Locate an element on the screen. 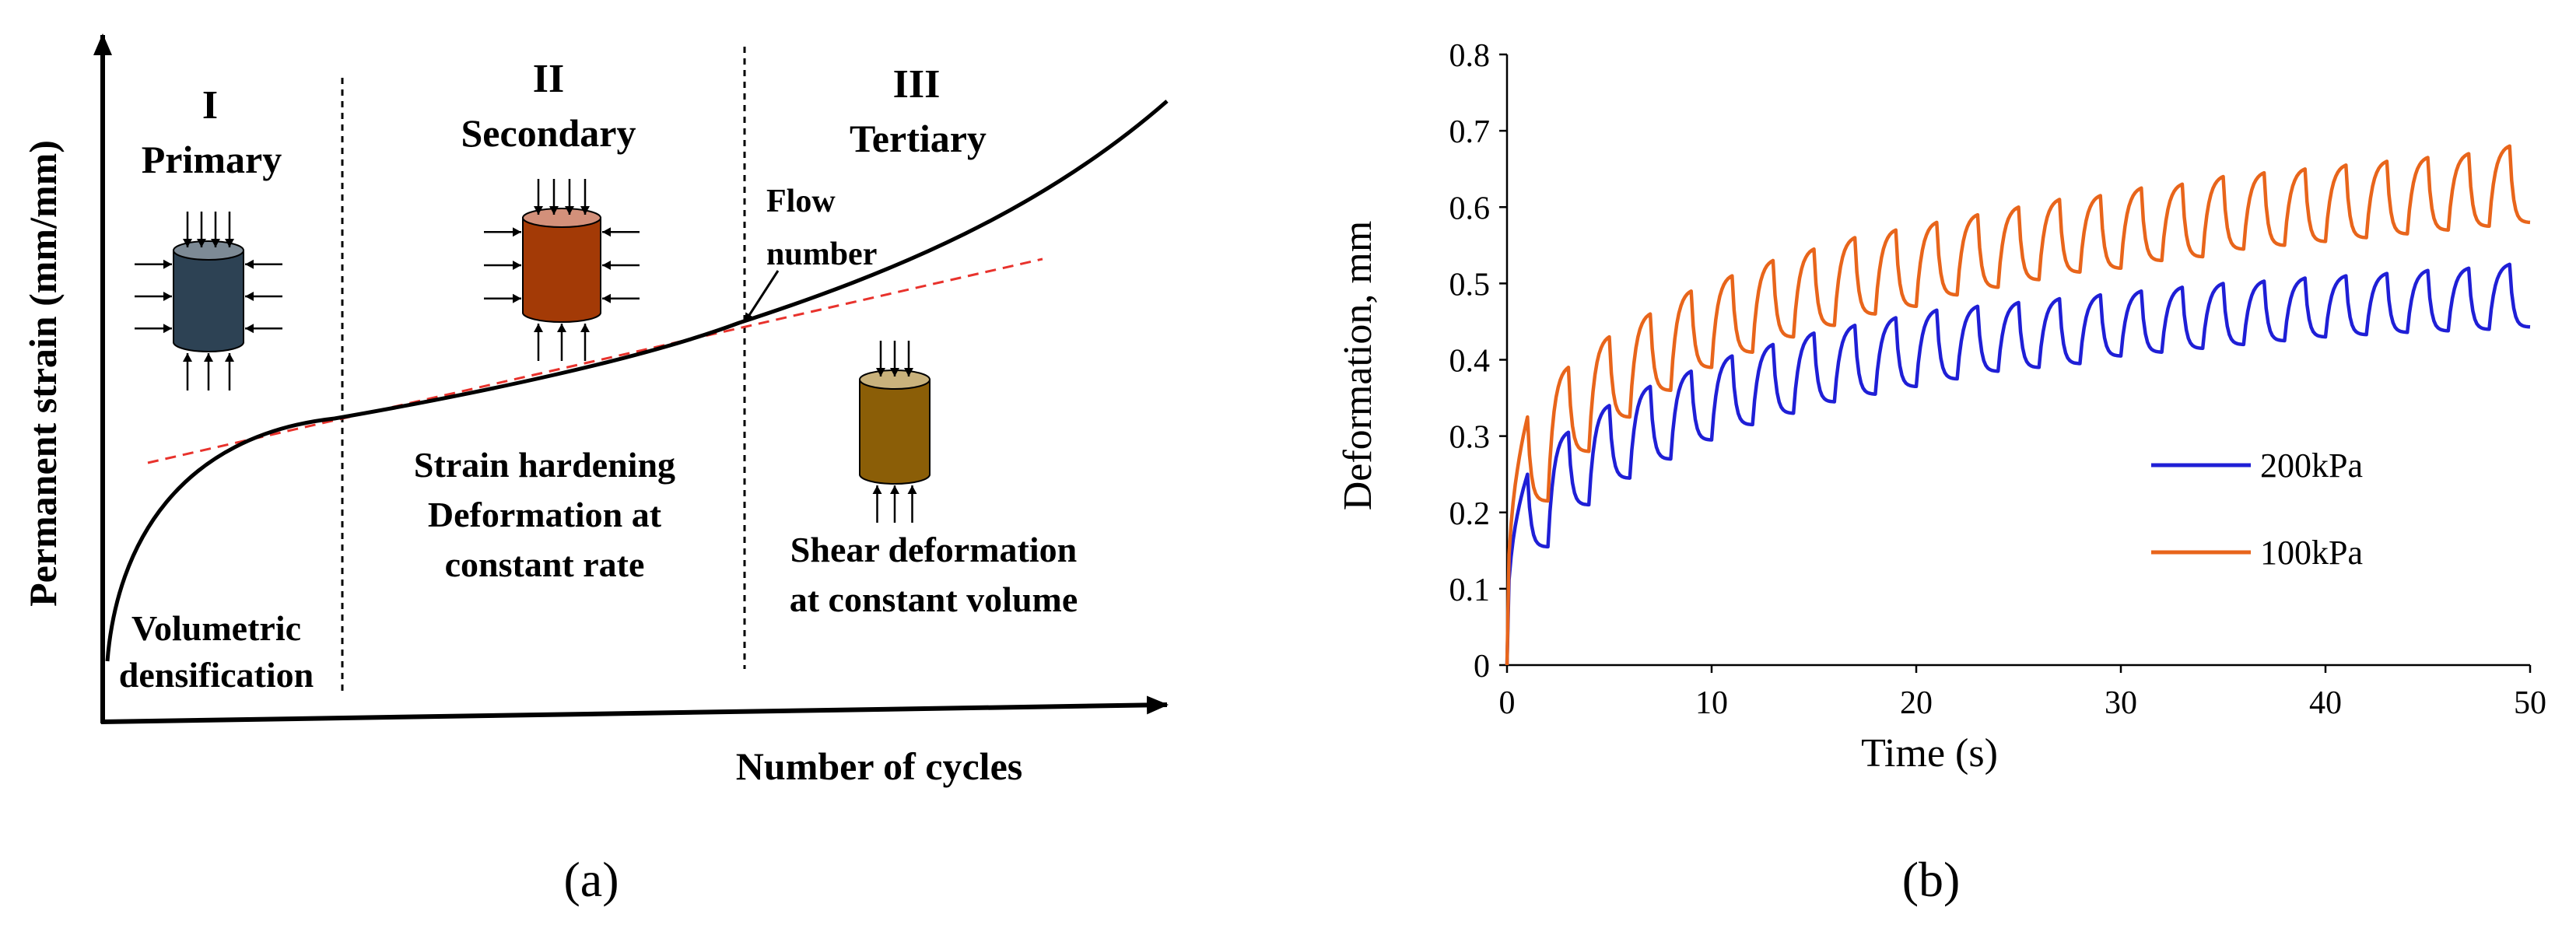 This screenshot has width=2576, height=928. stage-1-numeral: I is located at coordinates (210, 106).